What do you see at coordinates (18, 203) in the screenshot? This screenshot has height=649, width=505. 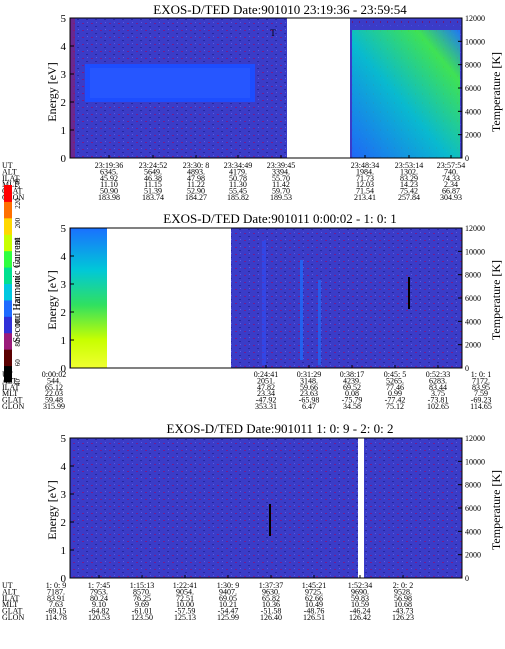 I see `colorbar-tick-label: 220` at bounding box center [18, 203].